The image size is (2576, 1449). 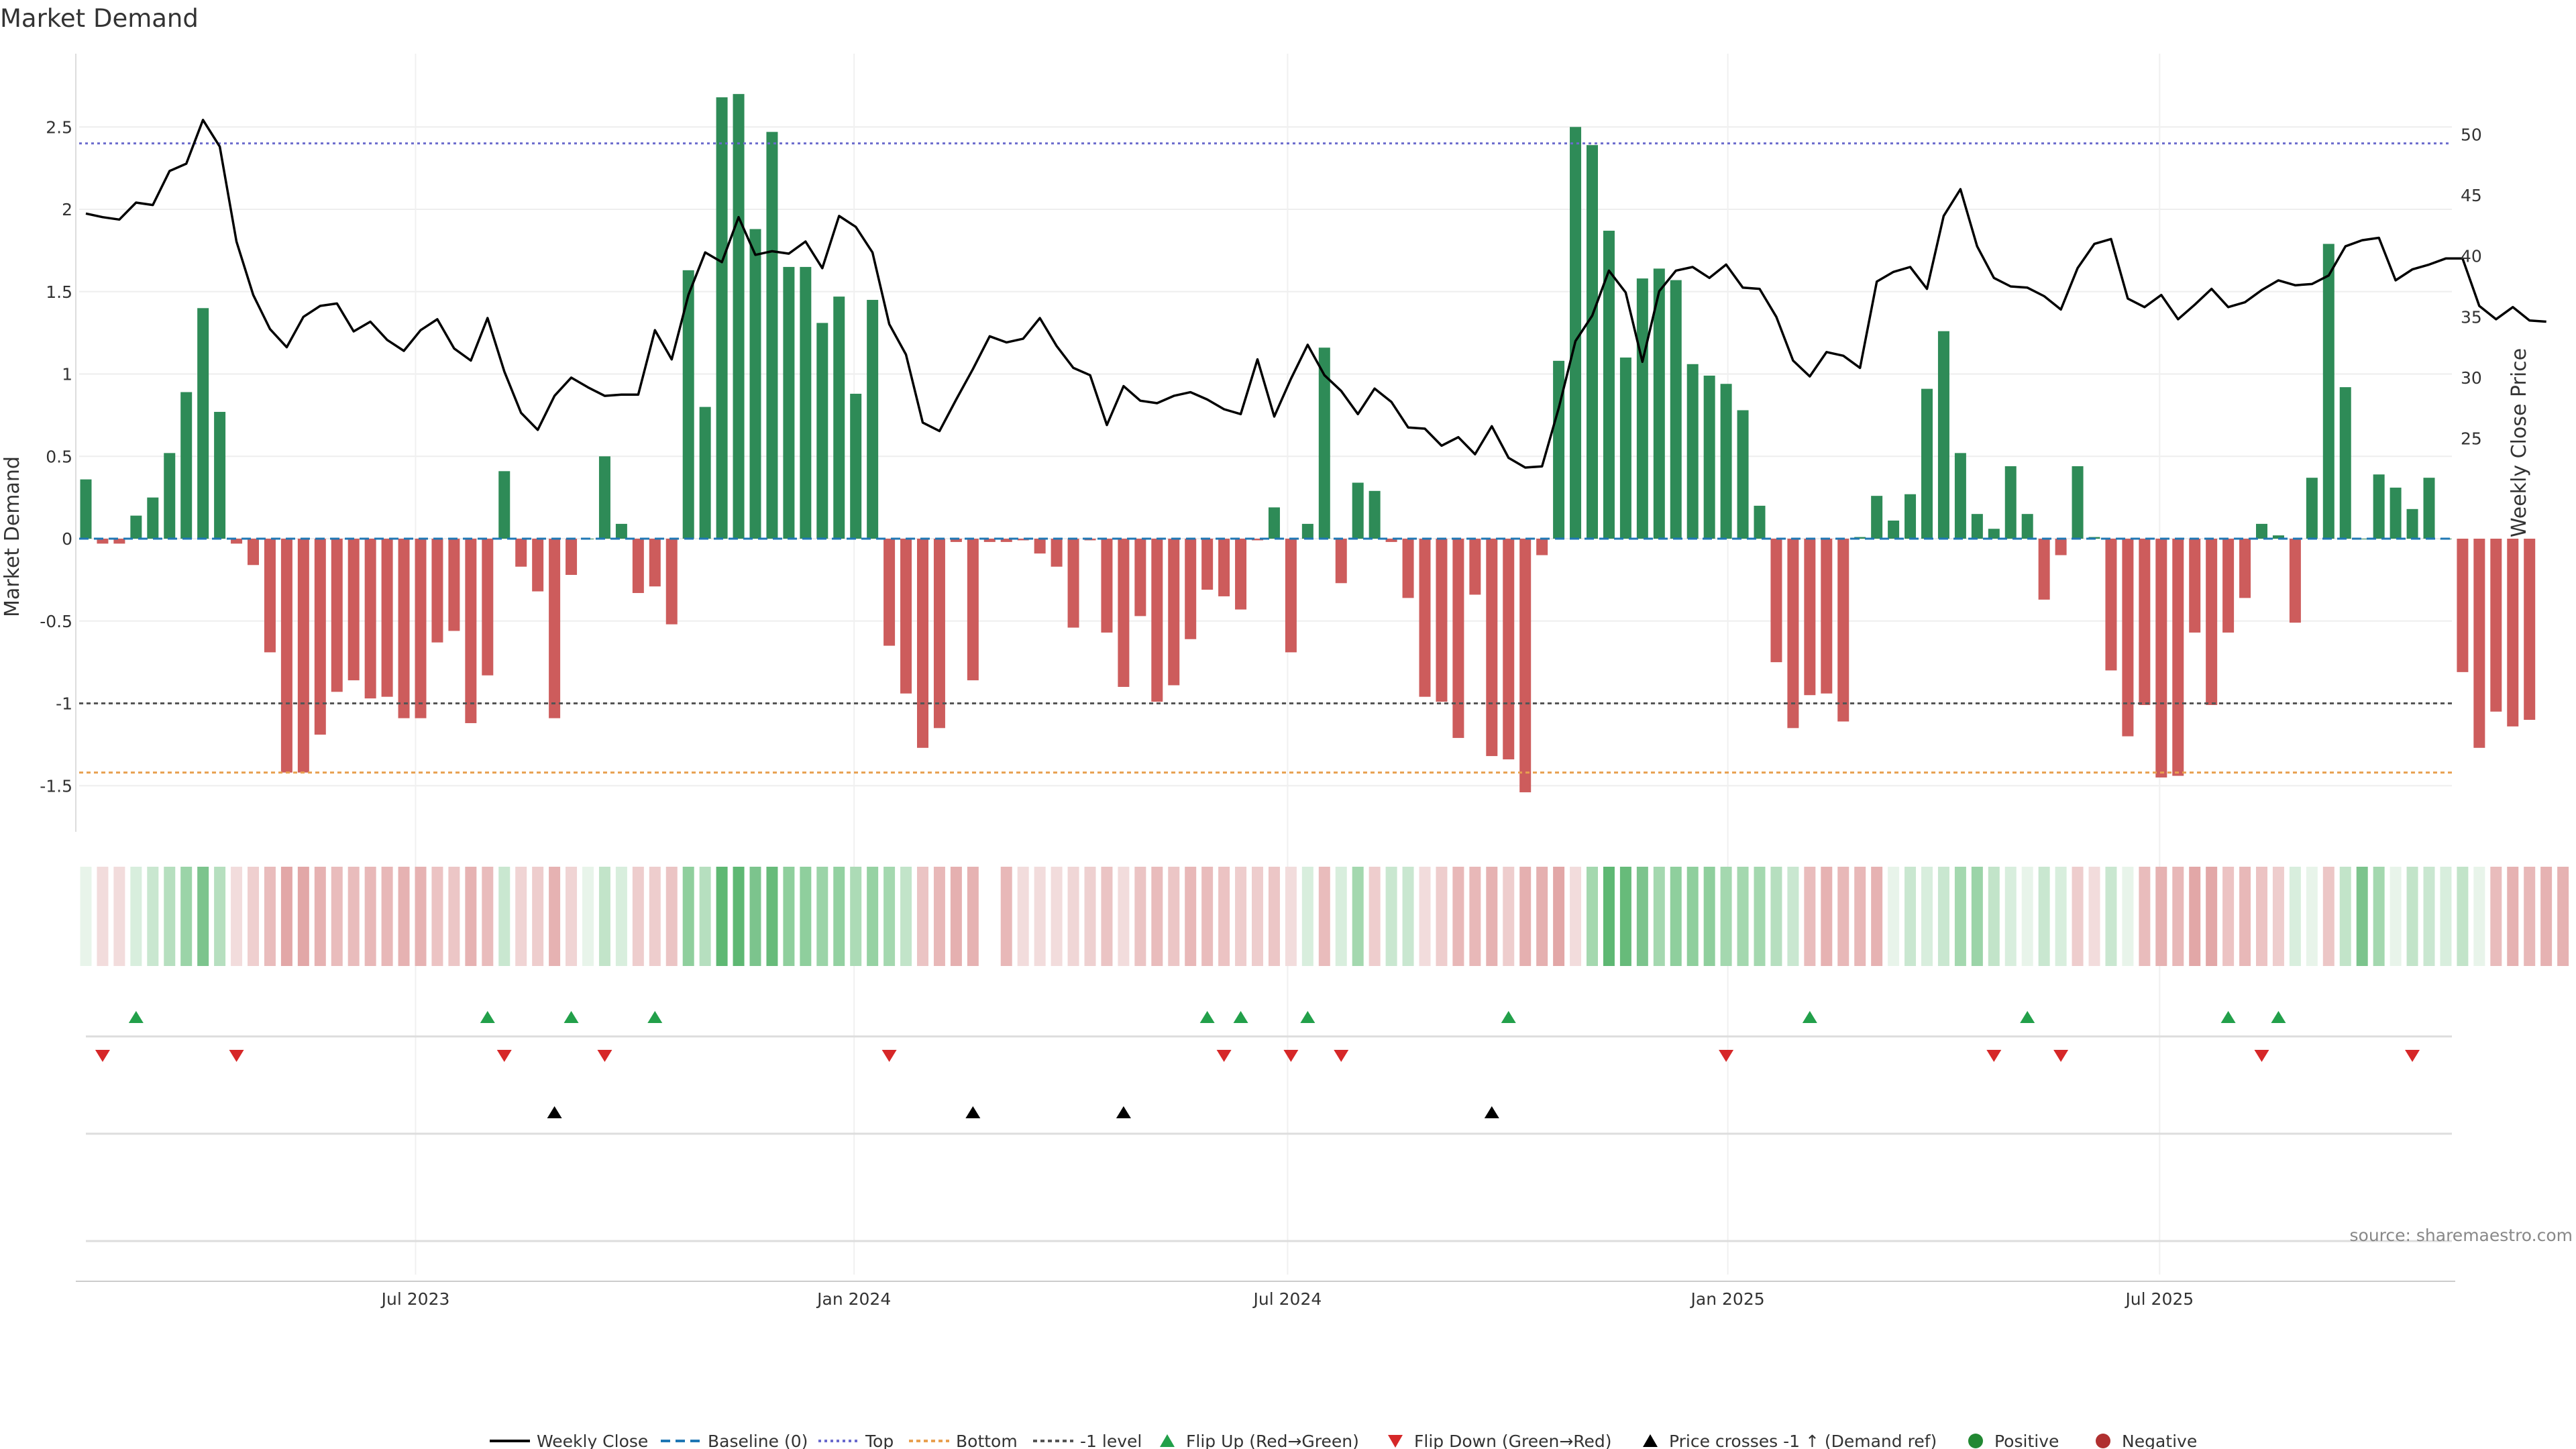 What do you see at coordinates (2471, 378) in the screenshot?
I see `right-tick-label: 30` at bounding box center [2471, 378].